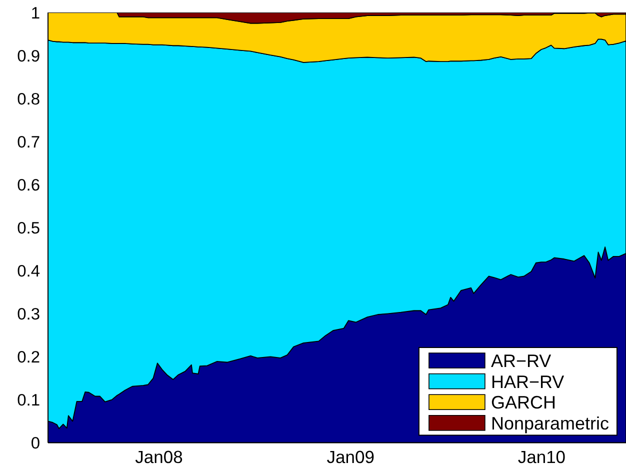  I want to click on legend-label: Nonparametric, so click(549, 423).